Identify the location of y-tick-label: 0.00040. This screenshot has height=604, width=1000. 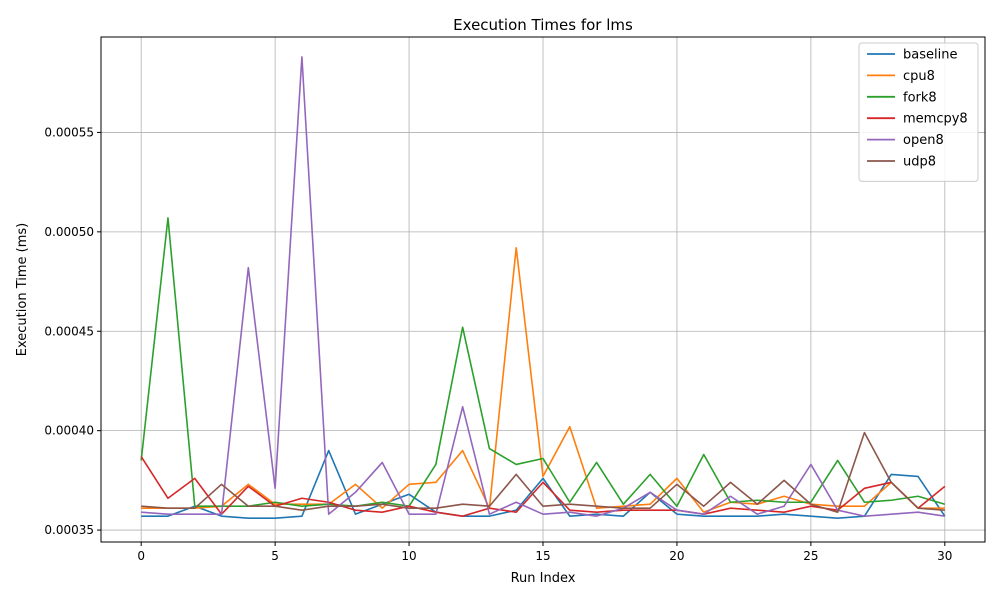
(69, 431).